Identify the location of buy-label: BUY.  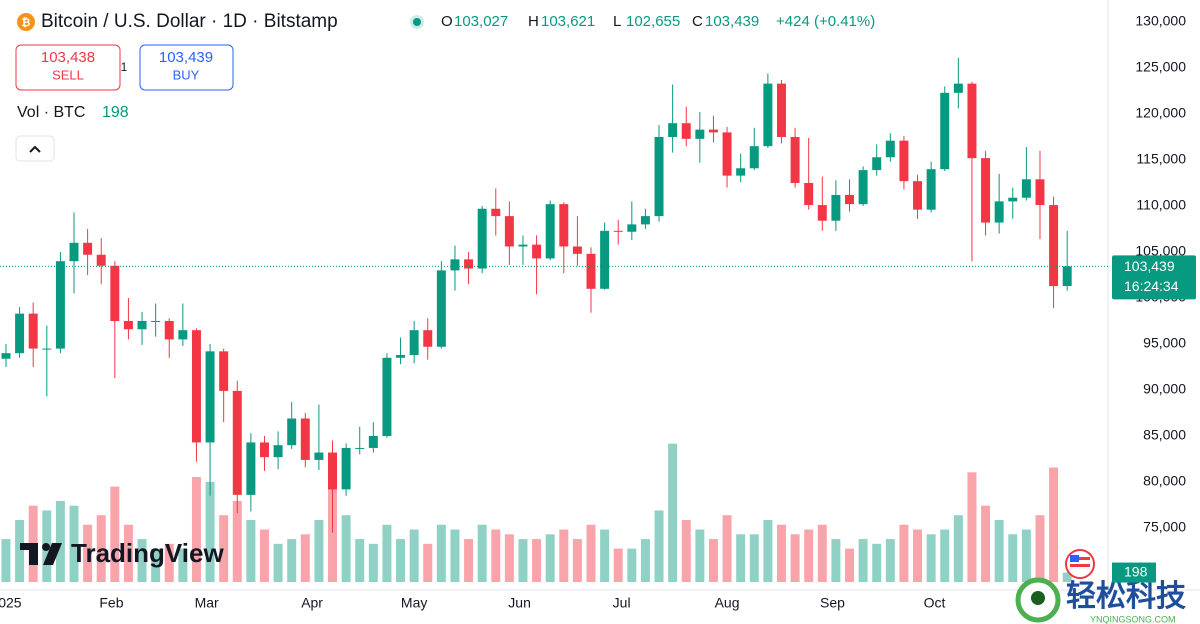
(186, 74).